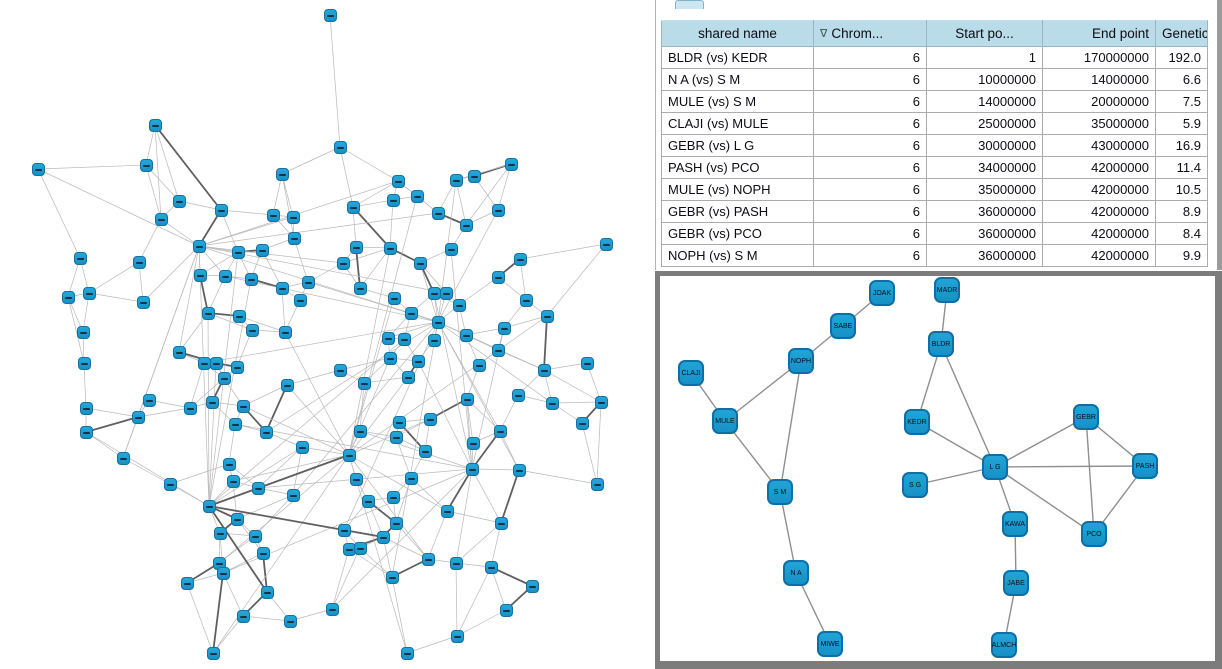 Image resolution: width=1222 pixels, height=669 pixels. I want to click on graph-node-s-g: S G, so click(915, 485).